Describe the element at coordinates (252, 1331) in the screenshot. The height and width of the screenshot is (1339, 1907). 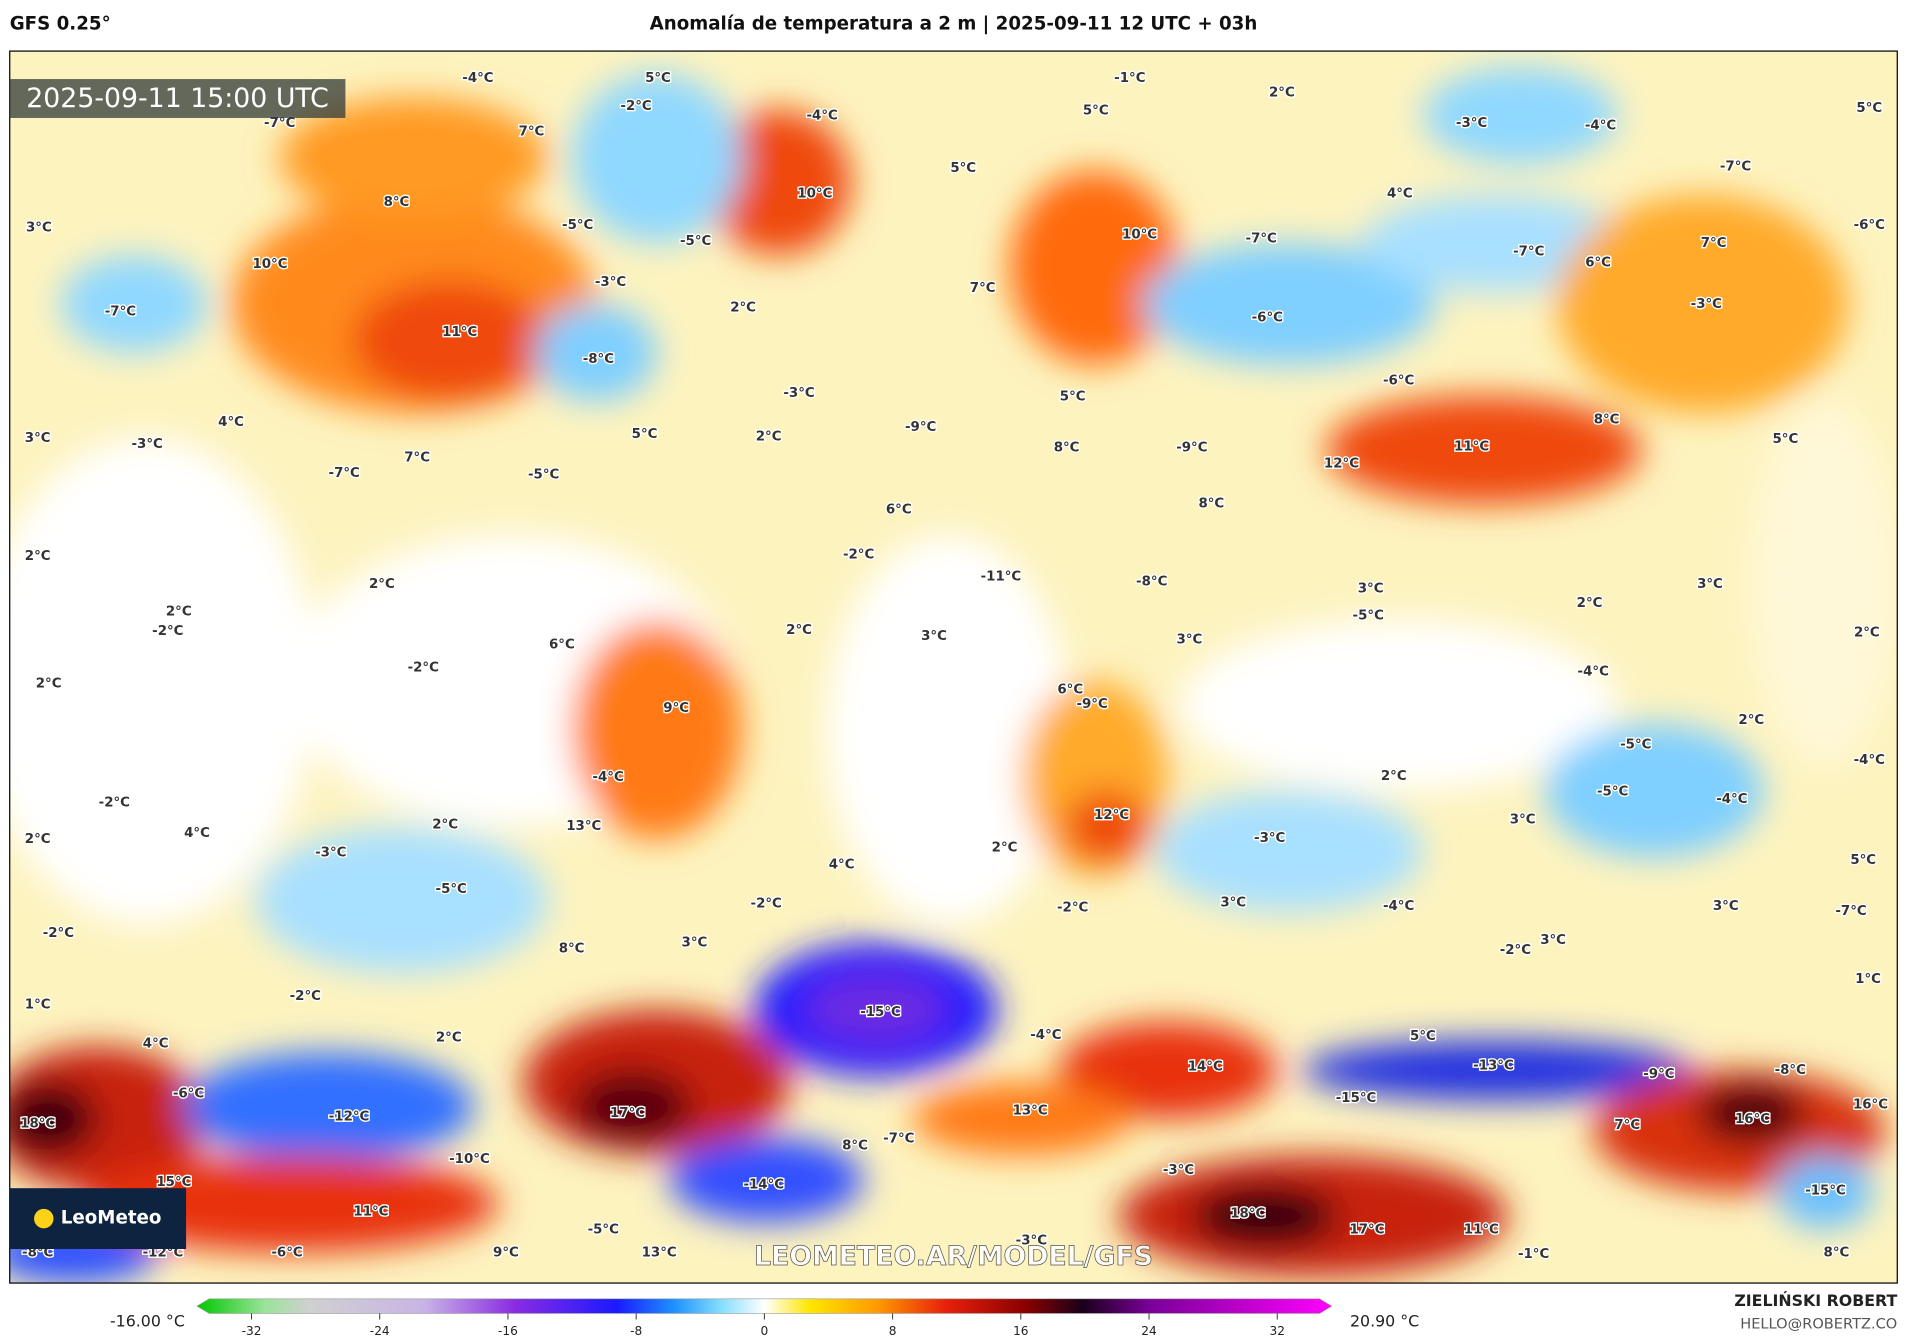
I see `colorbar-tick-label: -32` at that location.